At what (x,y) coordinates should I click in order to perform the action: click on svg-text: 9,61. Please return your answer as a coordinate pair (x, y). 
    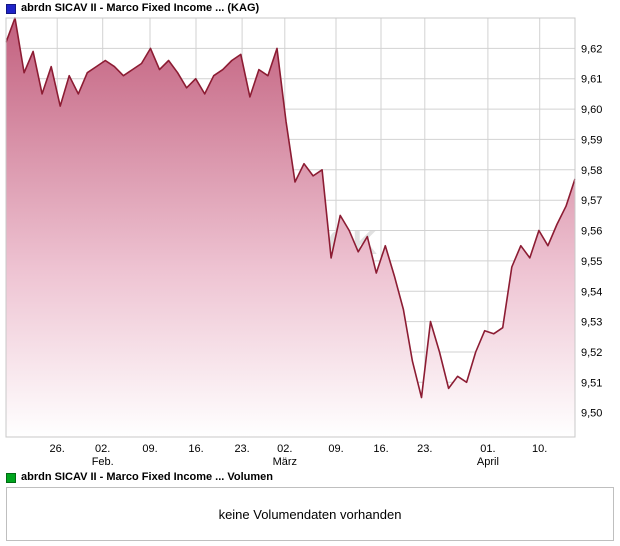
    Looking at the image, I should click on (591, 80).